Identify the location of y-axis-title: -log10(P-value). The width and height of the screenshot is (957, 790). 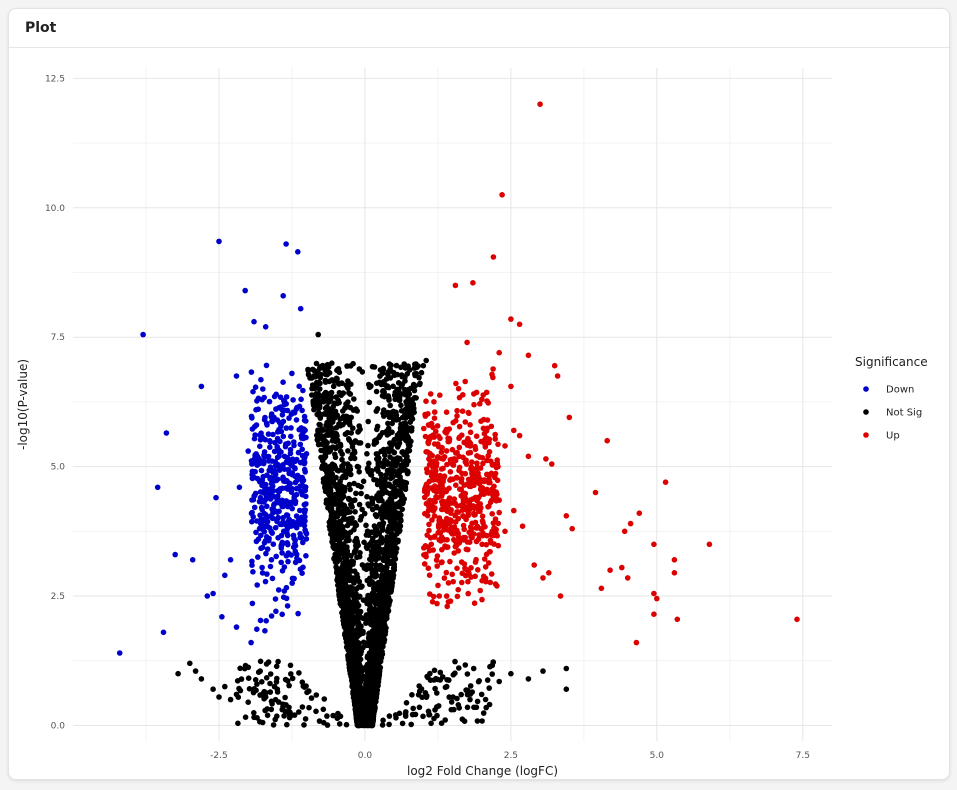
(23, 404).